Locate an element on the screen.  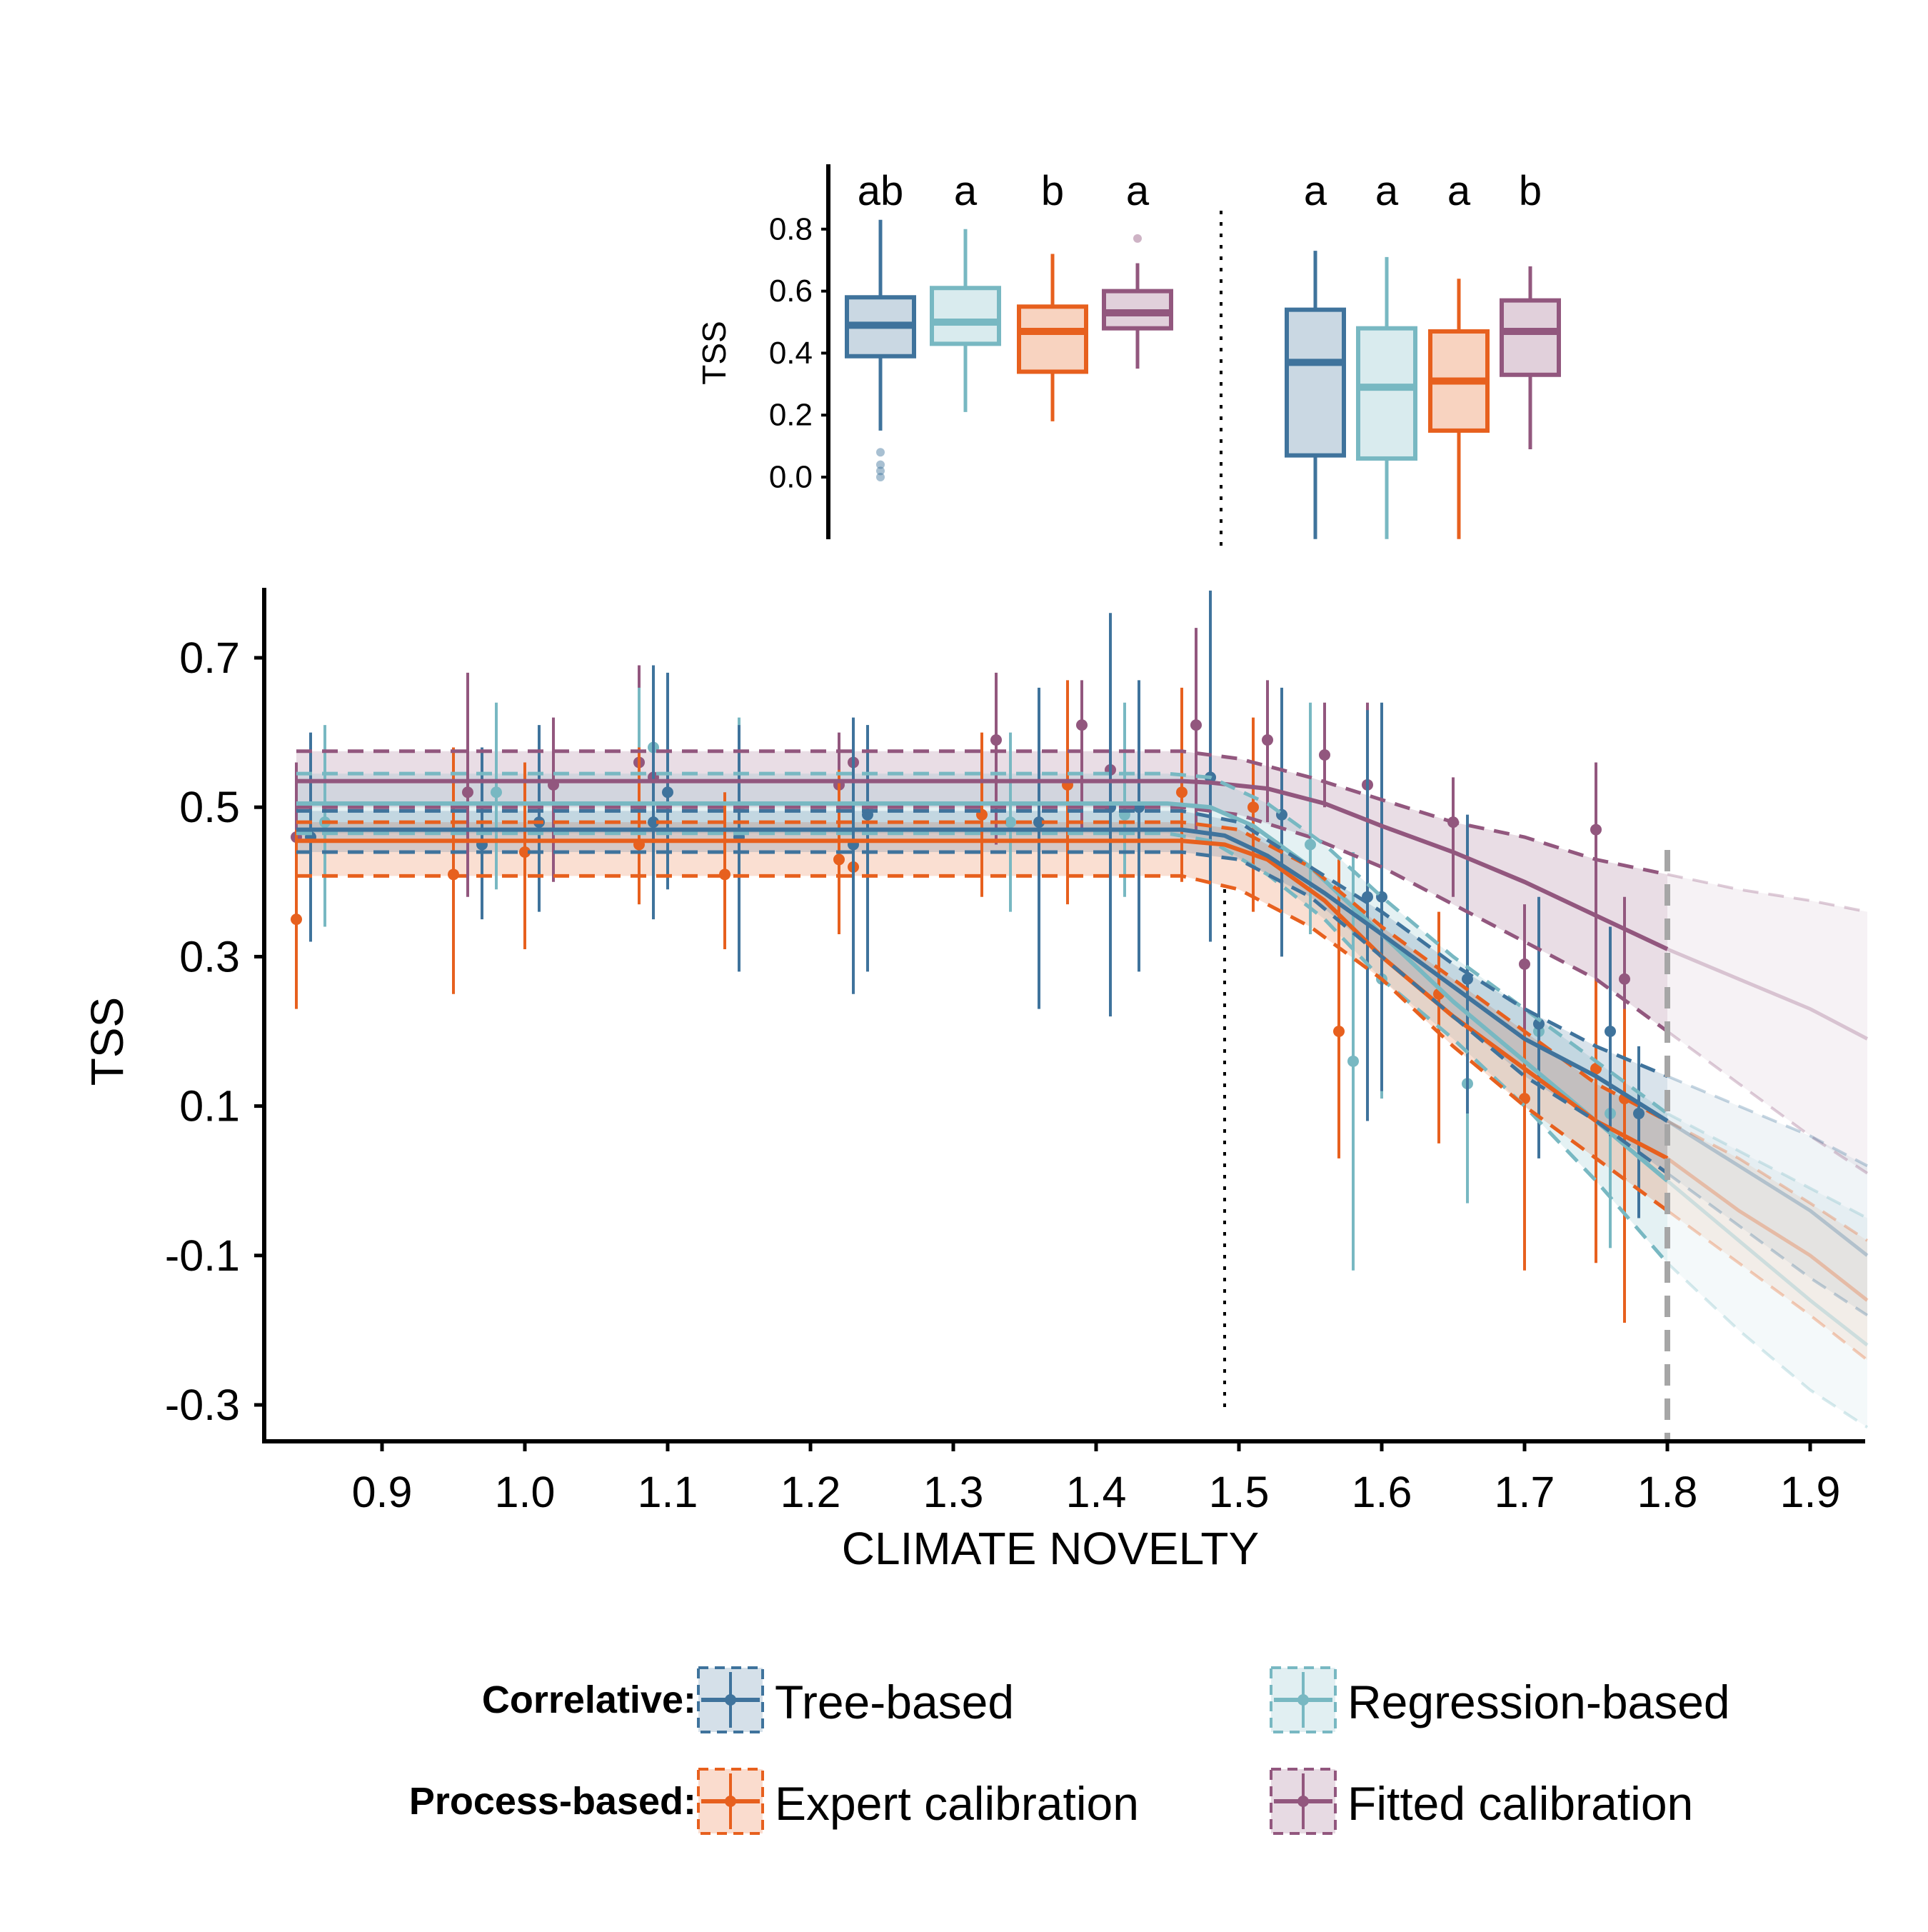
main-x-tick-label: 1.1 is located at coordinates (668, 1492).